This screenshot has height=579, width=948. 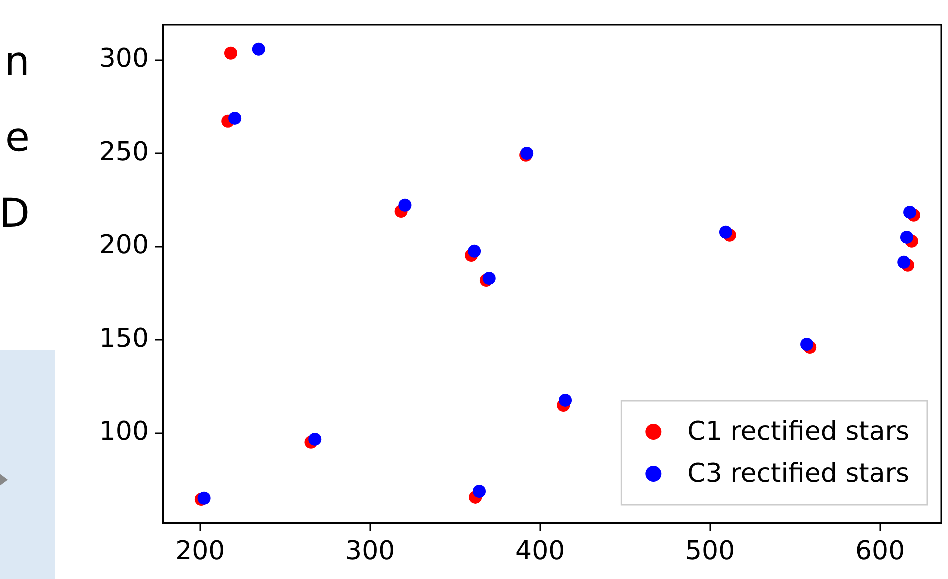 What do you see at coordinates (124, 432) in the screenshot?
I see `y-tick-label: 100` at bounding box center [124, 432].